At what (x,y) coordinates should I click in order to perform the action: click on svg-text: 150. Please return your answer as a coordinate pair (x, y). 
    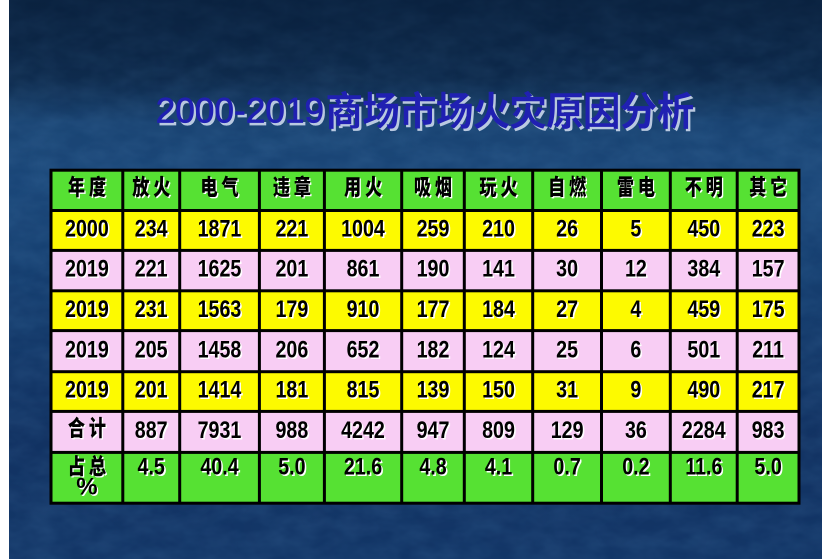
    Looking at the image, I should click on (500, 390).